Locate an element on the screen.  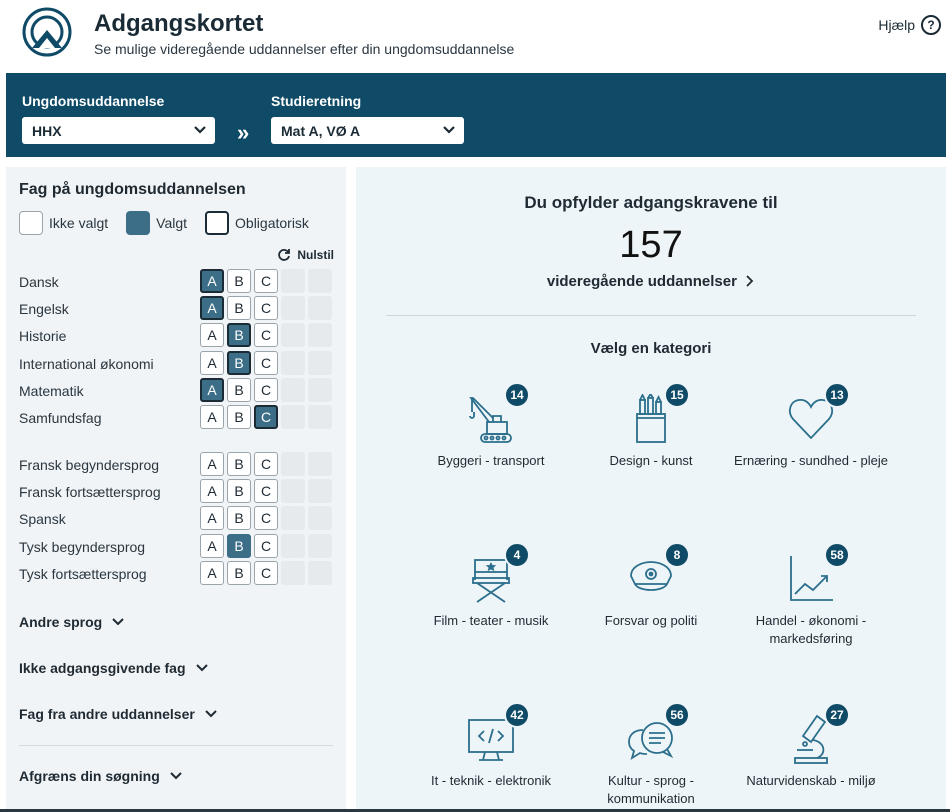
count-badge: 27 is located at coordinates (837, 715).